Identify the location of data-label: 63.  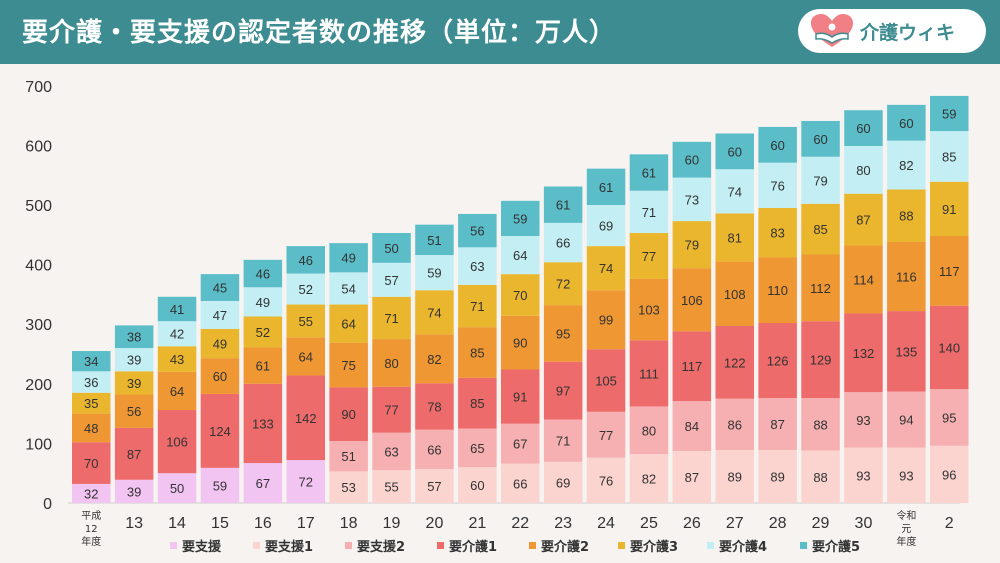
(477, 266).